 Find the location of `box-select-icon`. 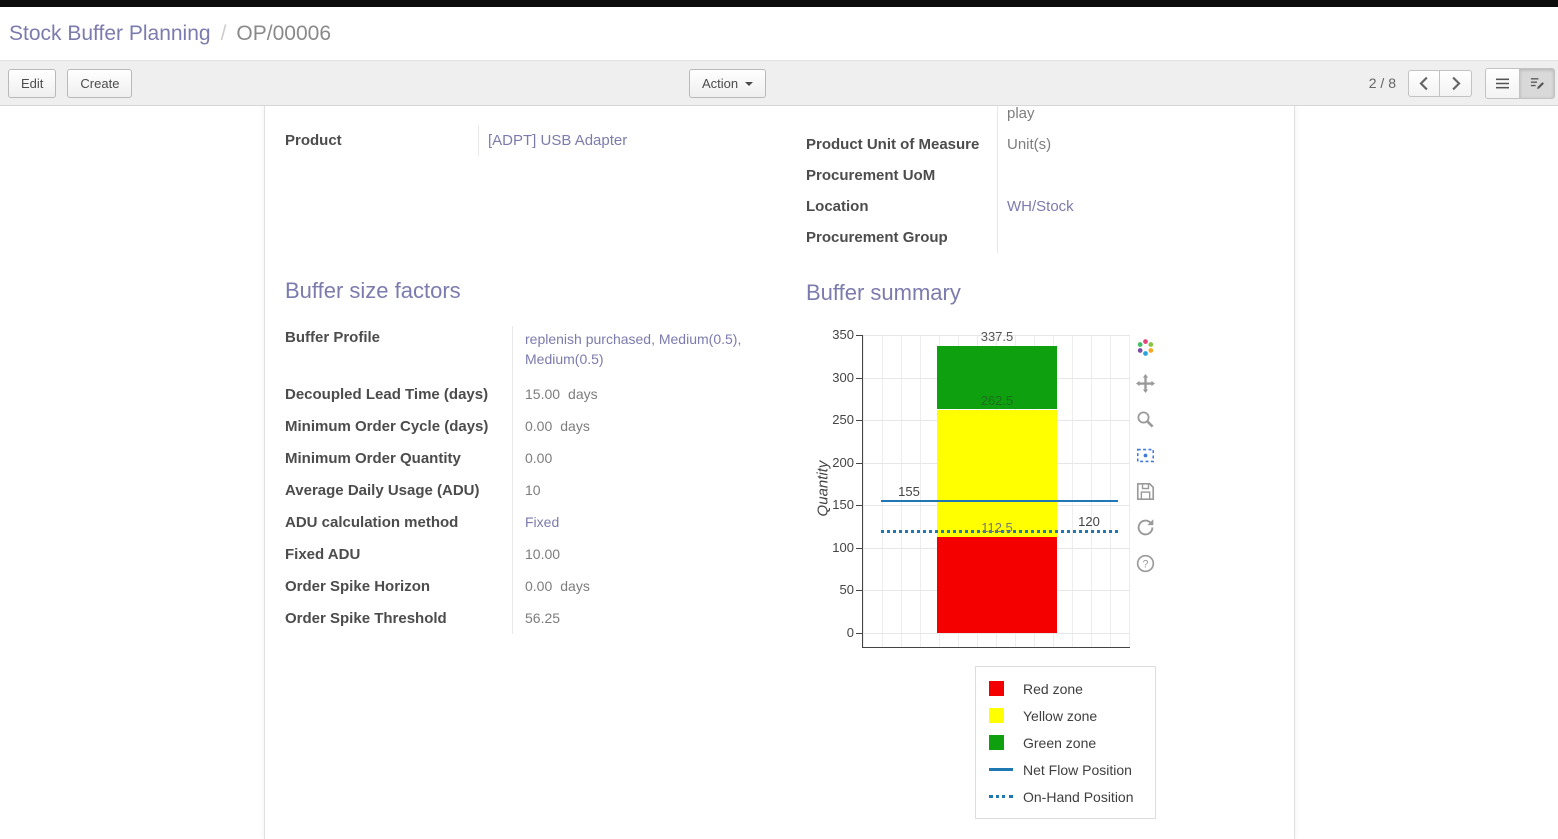

box-select-icon is located at coordinates (1145, 455).